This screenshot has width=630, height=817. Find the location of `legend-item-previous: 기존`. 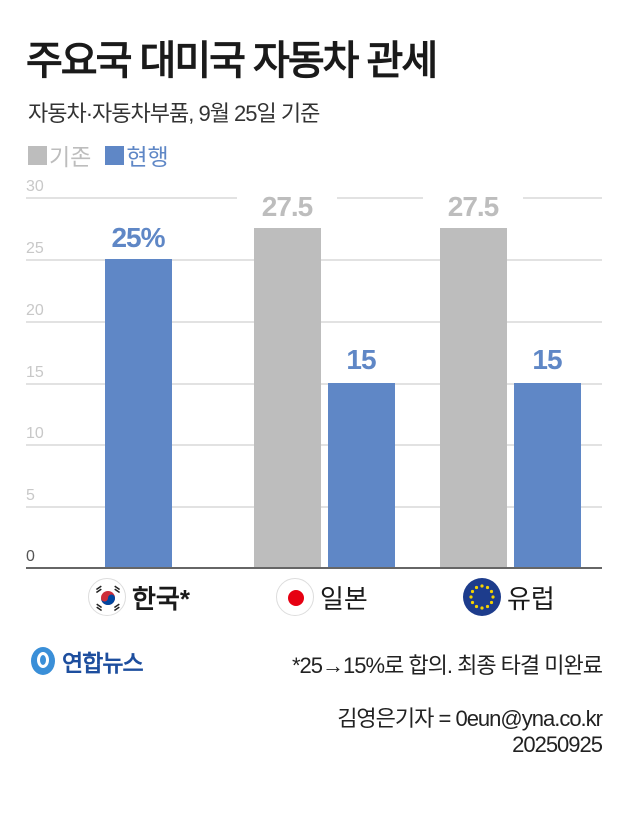

legend-item-previous: 기존 is located at coordinates (59, 155).